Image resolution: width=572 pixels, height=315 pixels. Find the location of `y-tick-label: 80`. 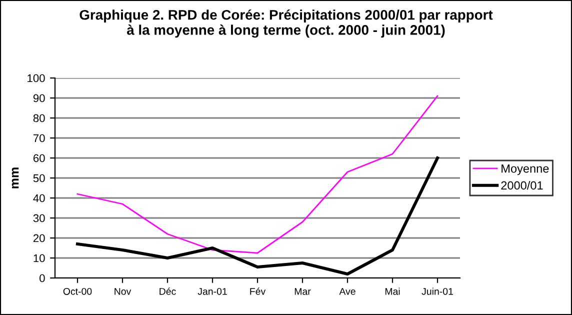

y-tick-label: 80 is located at coordinates (39, 118).